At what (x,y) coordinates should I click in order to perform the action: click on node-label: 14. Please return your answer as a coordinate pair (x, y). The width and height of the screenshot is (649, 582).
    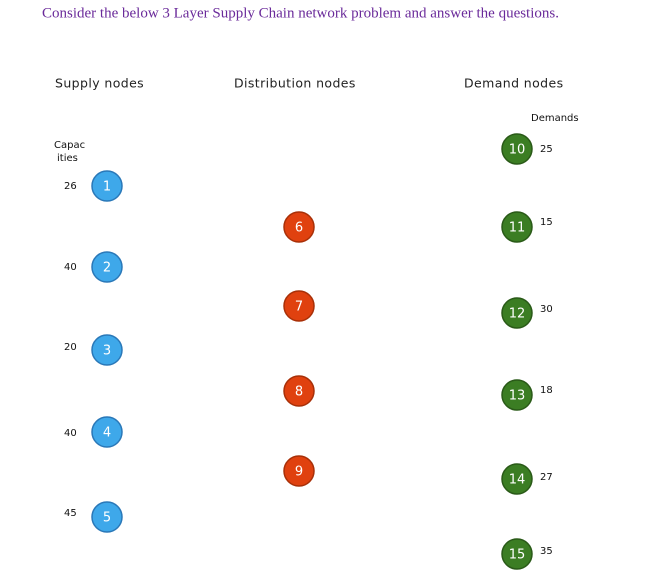
    Looking at the image, I should click on (517, 480).